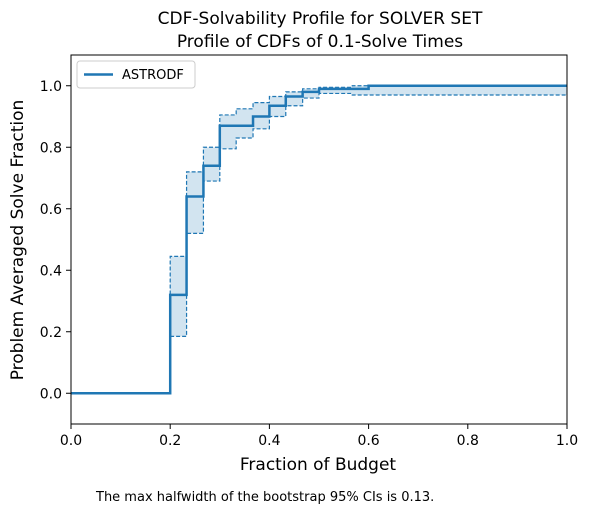  I want to click on x-tick-label: 0.8, so click(468, 441).